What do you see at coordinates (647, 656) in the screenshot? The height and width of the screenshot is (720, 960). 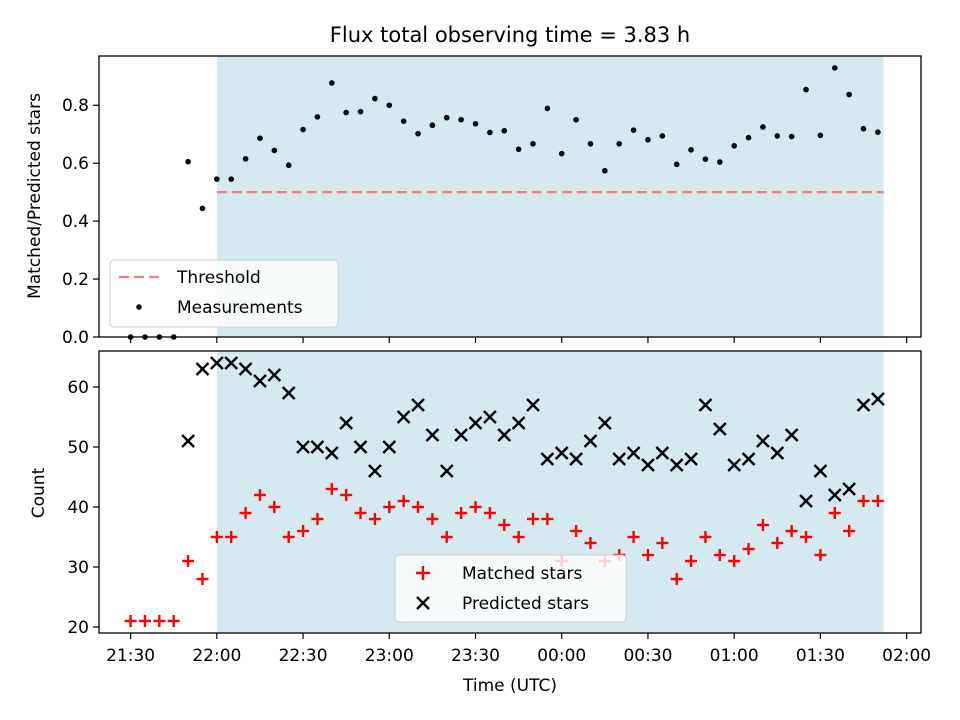 I see `x-tick-label: 00:30` at bounding box center [647, 656].